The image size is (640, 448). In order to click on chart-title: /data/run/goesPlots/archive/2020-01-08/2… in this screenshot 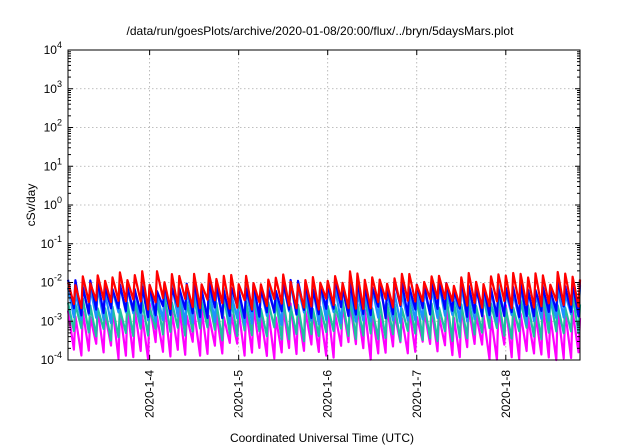, I will do `click(321, 31)`.